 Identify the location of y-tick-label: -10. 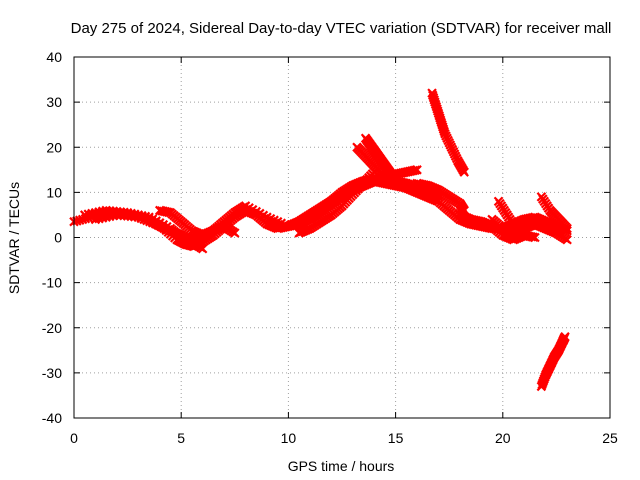
(52, 283).